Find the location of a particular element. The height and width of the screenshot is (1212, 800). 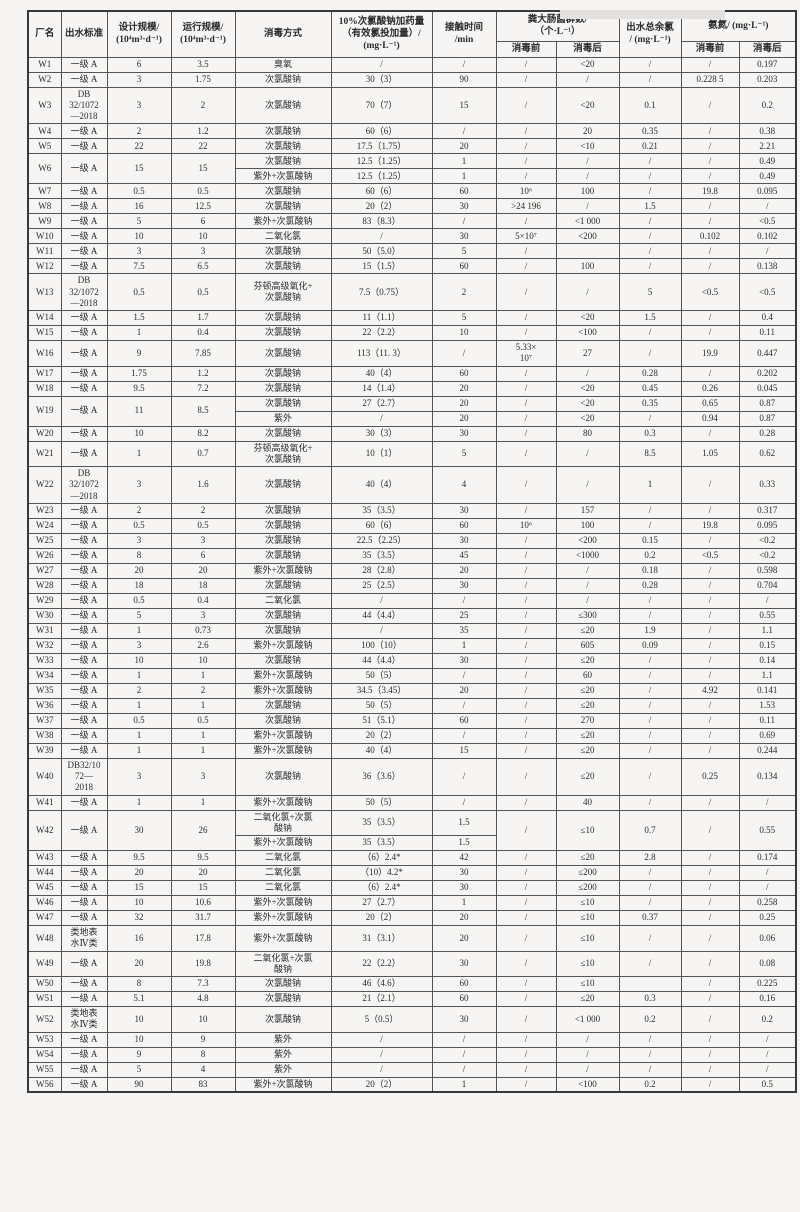

table-cell: 0.141 is located at coordinates (767, 690).